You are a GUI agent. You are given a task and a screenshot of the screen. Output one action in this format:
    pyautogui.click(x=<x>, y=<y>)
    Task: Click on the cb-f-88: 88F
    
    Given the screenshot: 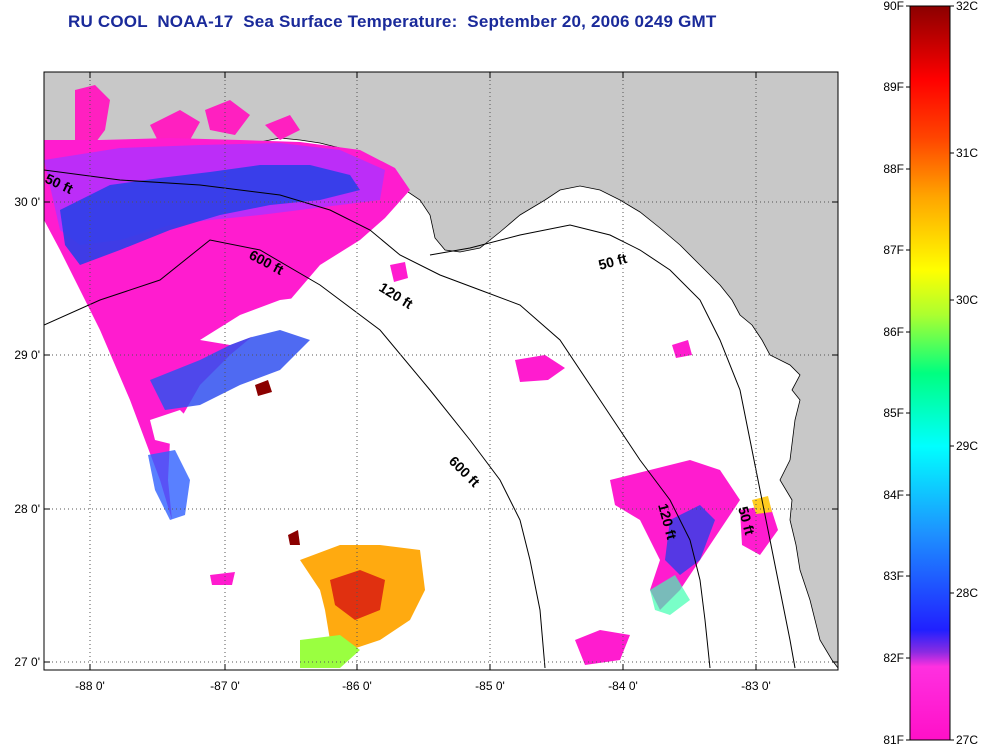 What is the action you would take?
    pyautogui.click(x=893, y=169)
    